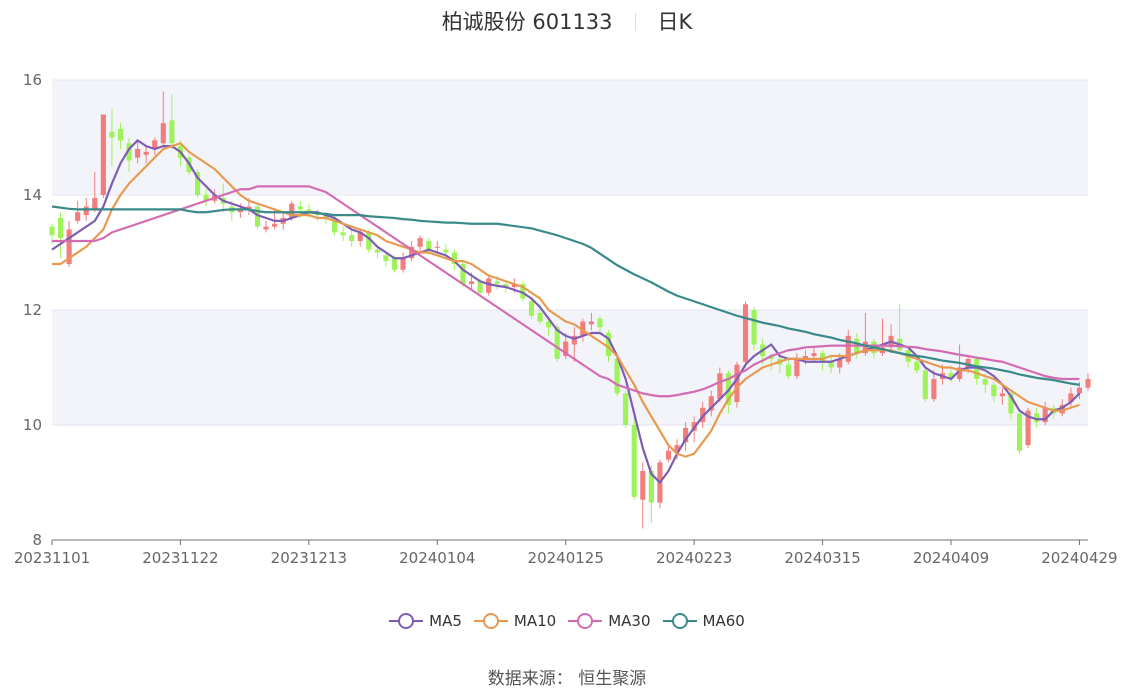 This screenshot has width=1134, height=689. What do you see at coordinates (723, 621) in the screenshot?
I see `legend-label: MA60` at bounding box center [723, 621].